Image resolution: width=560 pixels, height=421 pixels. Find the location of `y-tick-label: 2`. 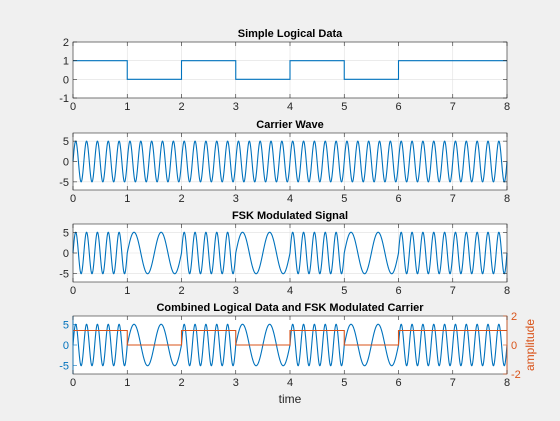

y-tick-label: 2 is located at coordinates (66, 43).